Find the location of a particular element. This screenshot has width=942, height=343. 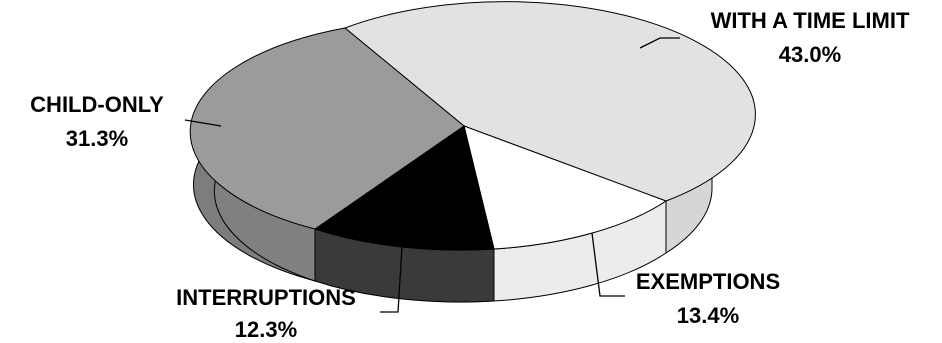

label-exemptions: EXEMPTIONS is located at coordinates (708, 281).